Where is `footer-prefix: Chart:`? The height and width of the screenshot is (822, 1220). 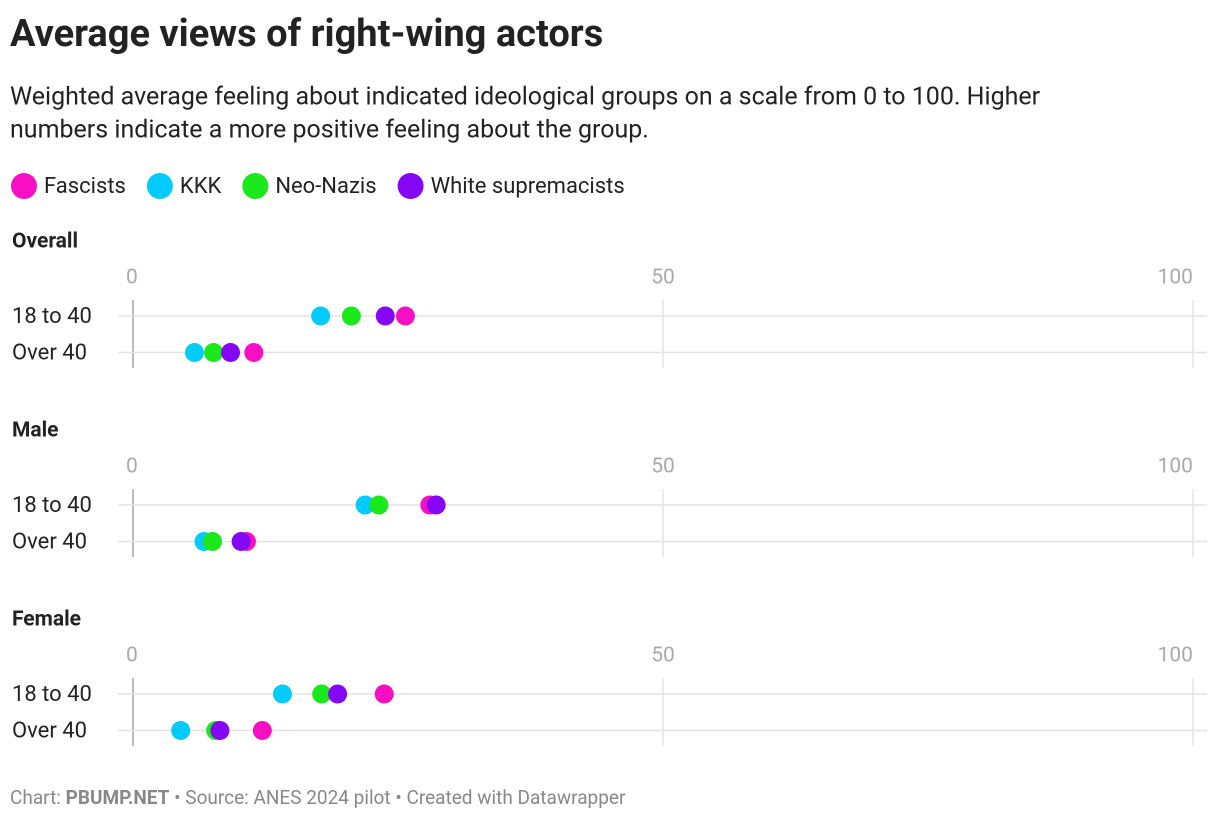
footer-prefix: Chart: is located at coordinates (35, 797).